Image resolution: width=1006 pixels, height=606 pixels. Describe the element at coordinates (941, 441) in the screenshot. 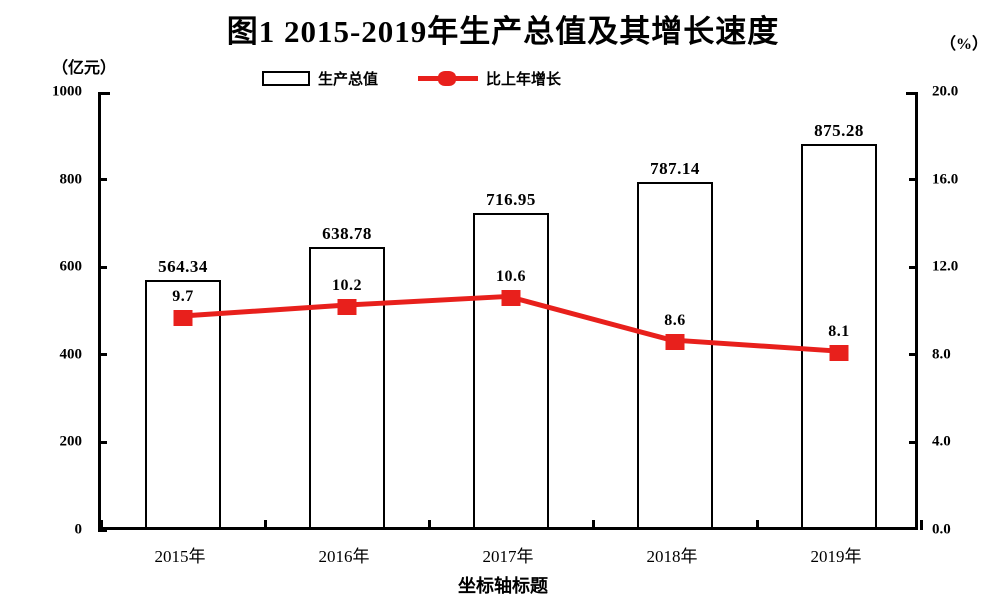

I see `right-axis-tick-label: 4.0` at that location.